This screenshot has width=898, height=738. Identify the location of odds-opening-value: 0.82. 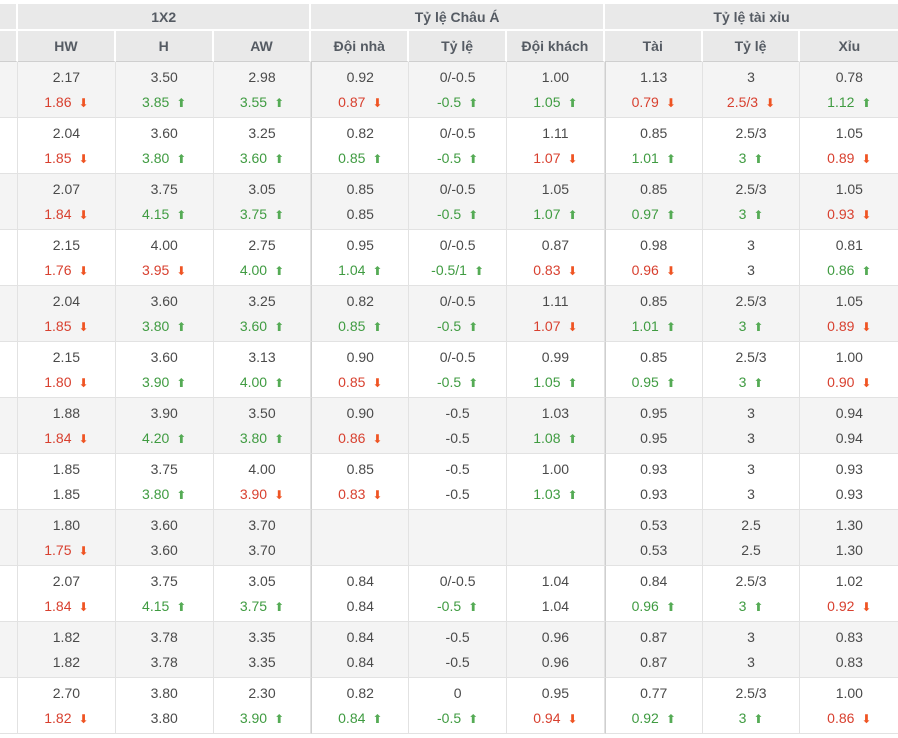
(360, 133).